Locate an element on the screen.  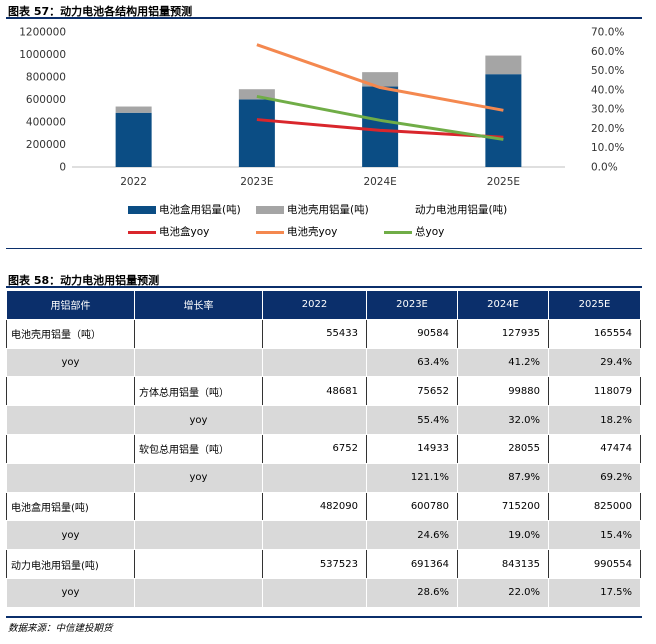
table-row: yoy 24.6% 19.0% 15.4% is located at coordinates (323, 535).